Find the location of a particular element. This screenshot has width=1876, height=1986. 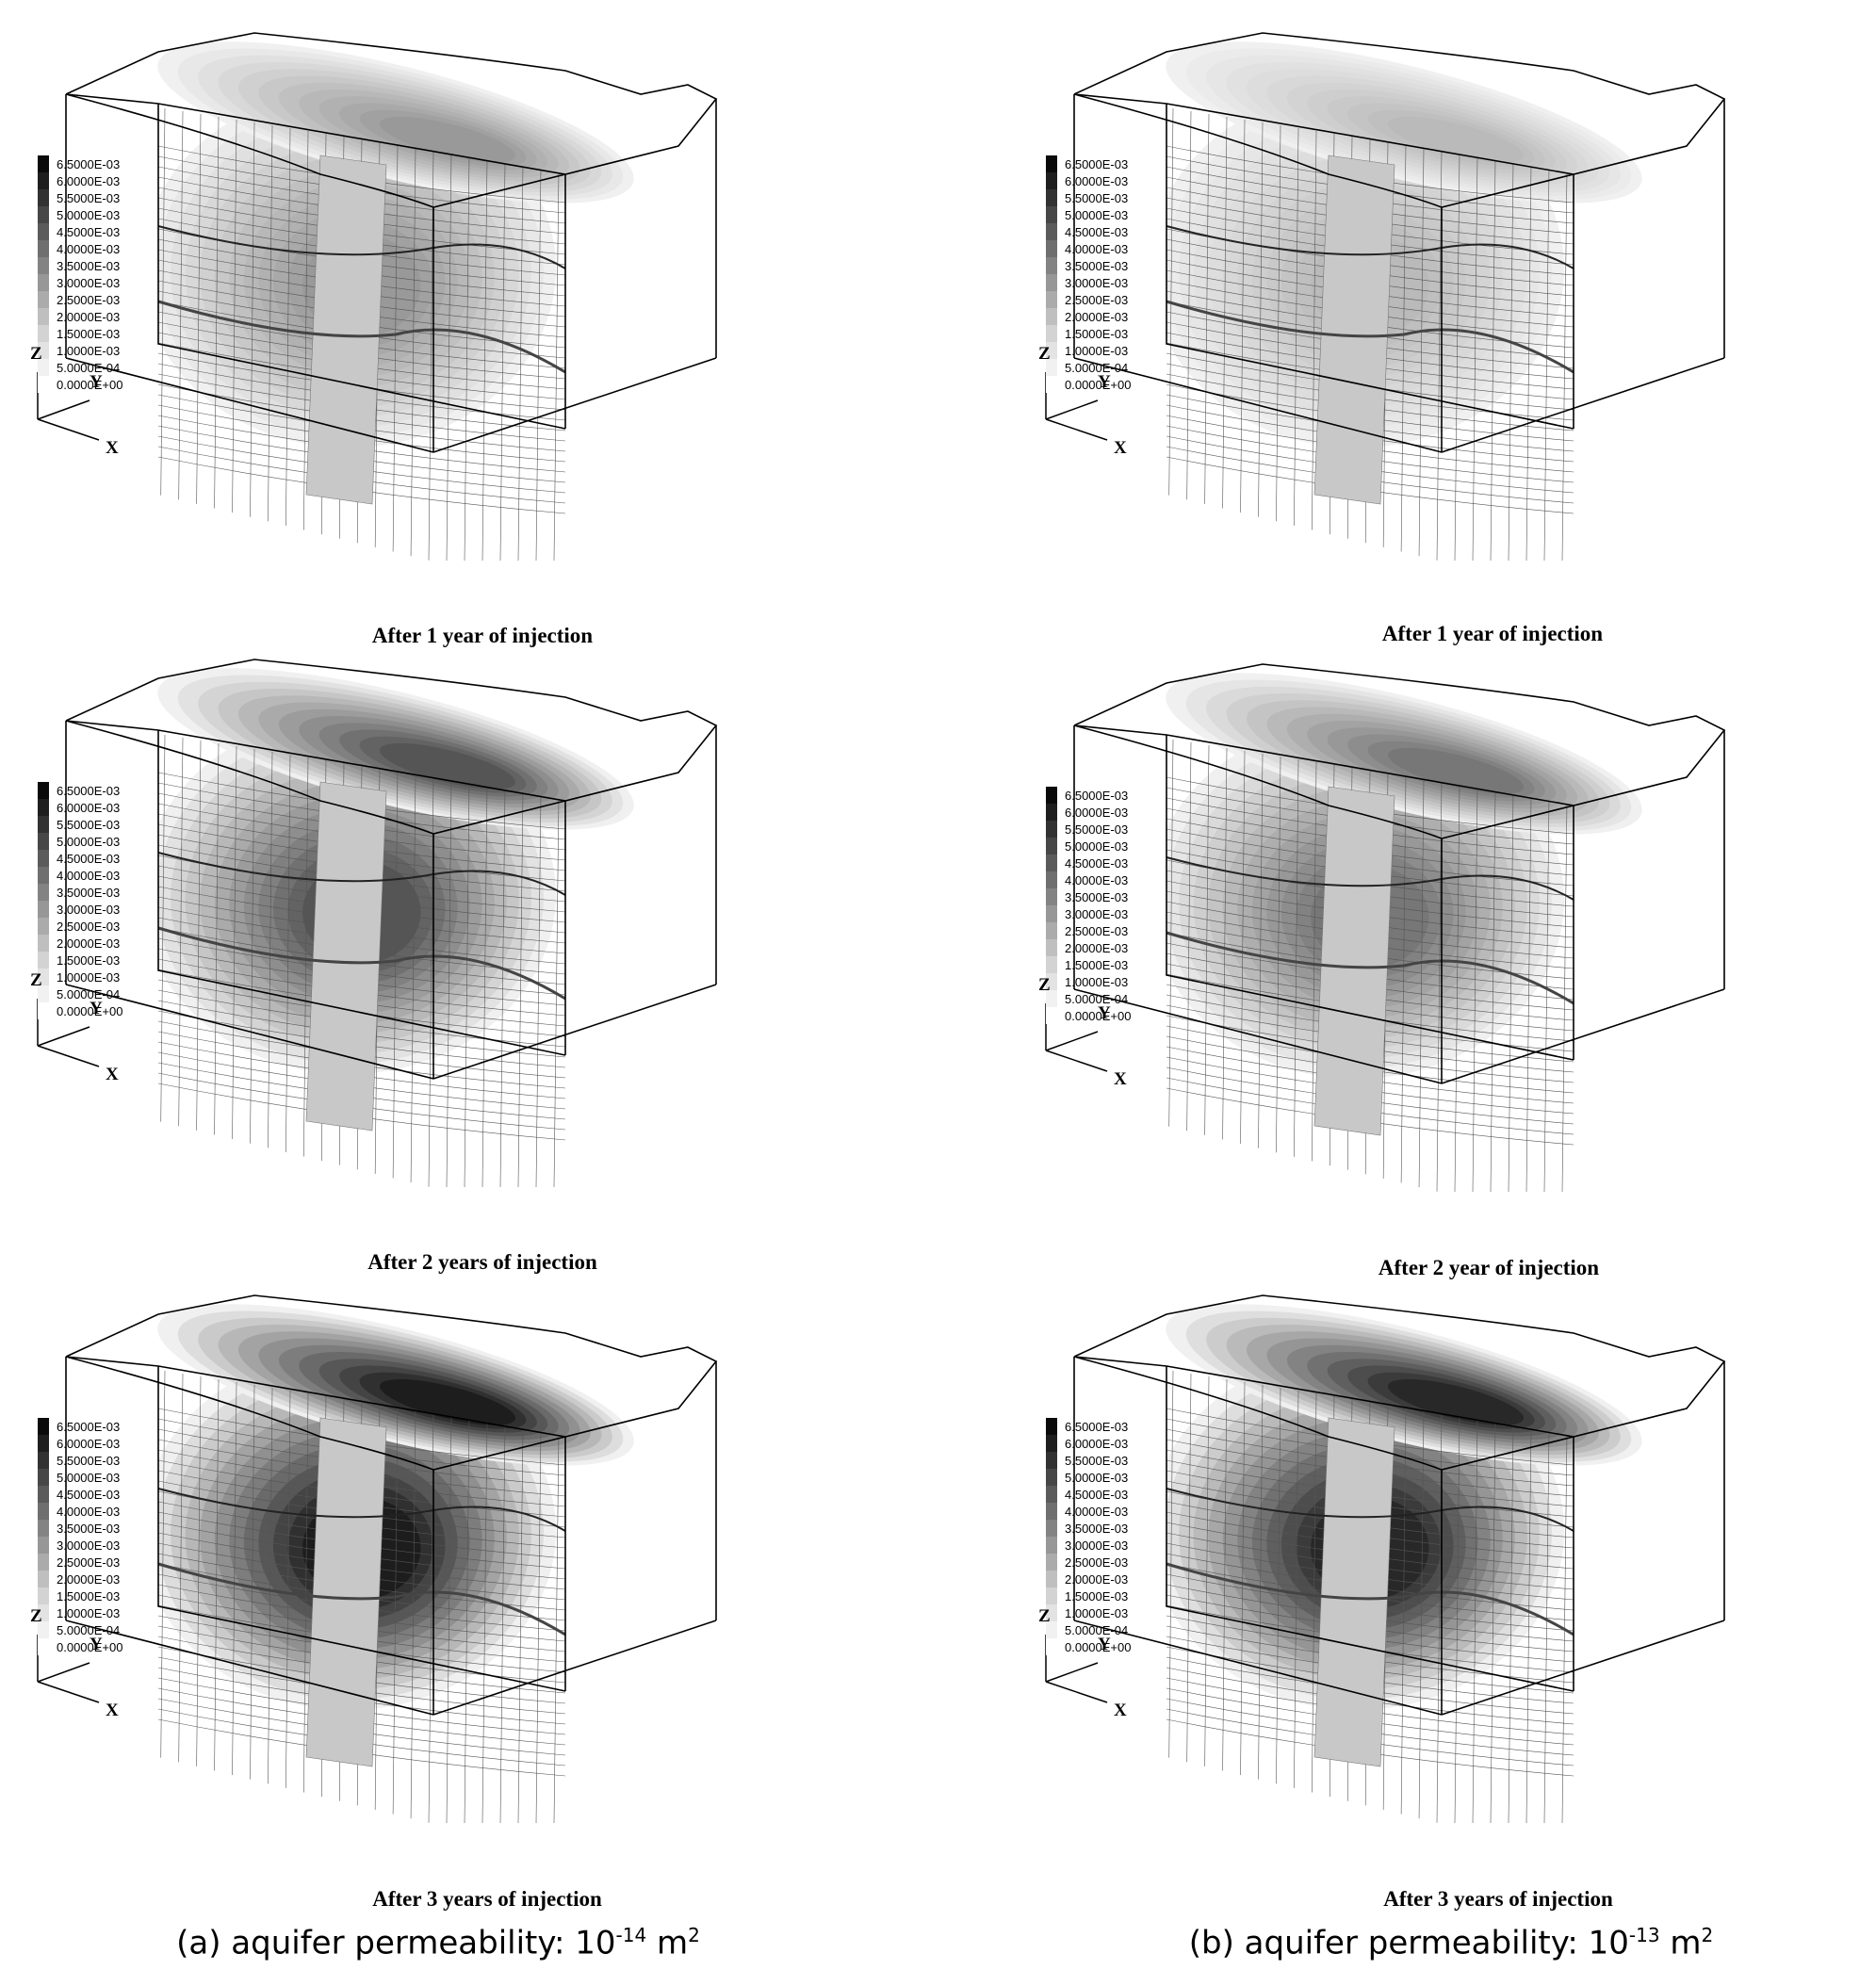

legend-entry: 6.5000E-03 is located at coordinates (1087, 1426).